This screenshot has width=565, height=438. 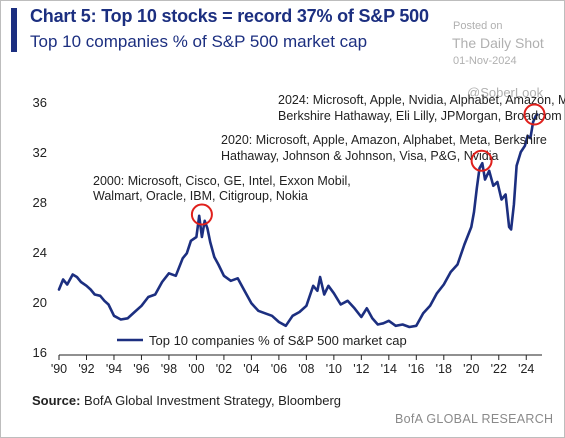 What do you see at coordinates (251, 369) in the screenshot?
I see `x-tick-label: '04` at bounding box center [251, 369].